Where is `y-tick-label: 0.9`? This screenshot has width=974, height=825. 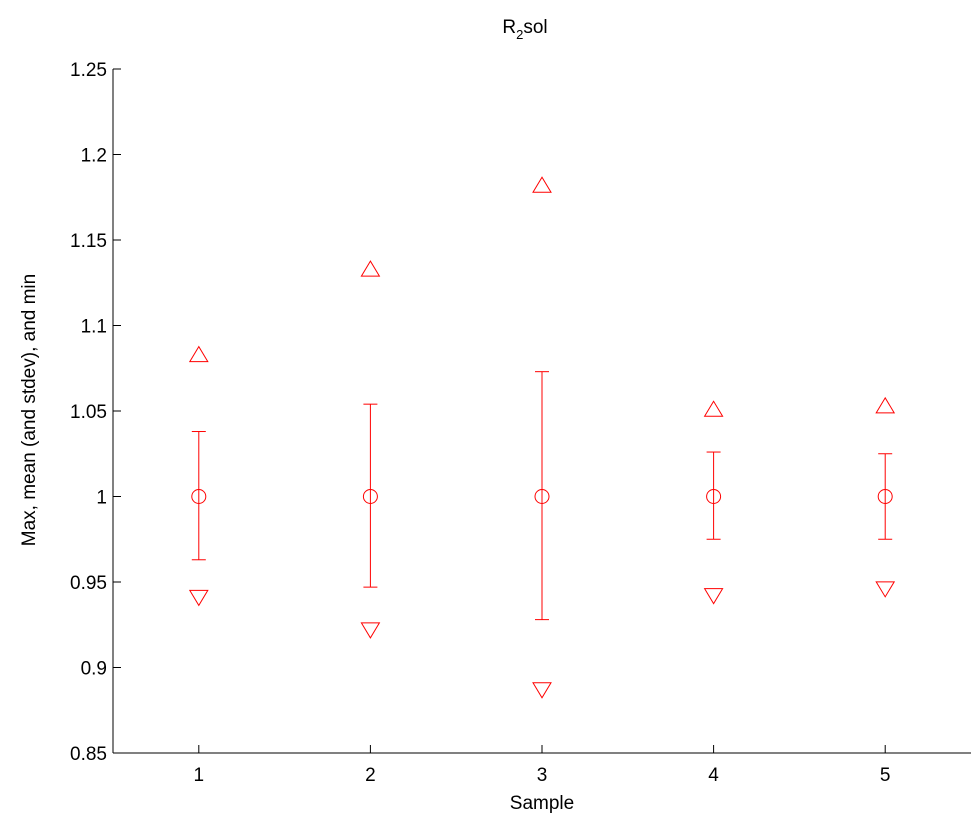 y-tick-label: 0.9 is located at coordinates (94, 669).